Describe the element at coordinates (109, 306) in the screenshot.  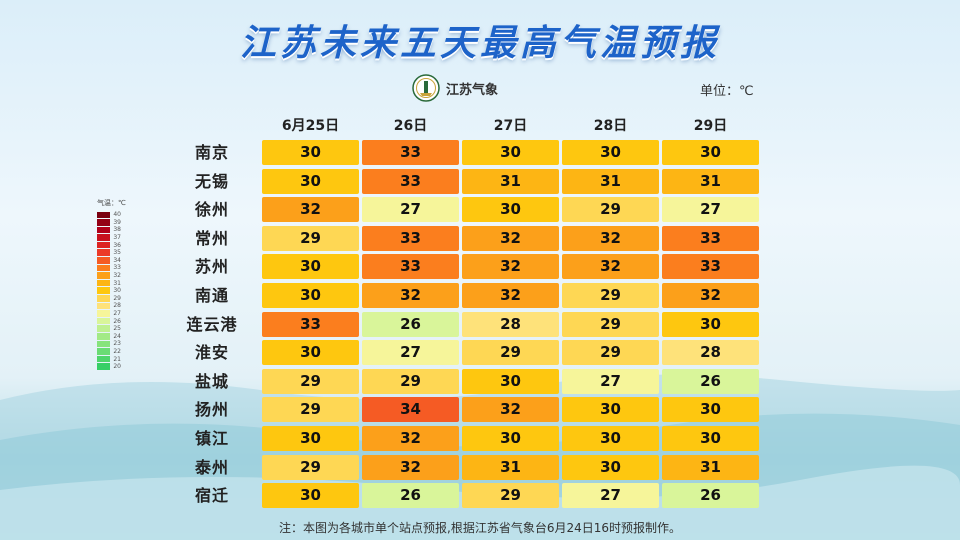
I see `legend-level: 28` at that location.